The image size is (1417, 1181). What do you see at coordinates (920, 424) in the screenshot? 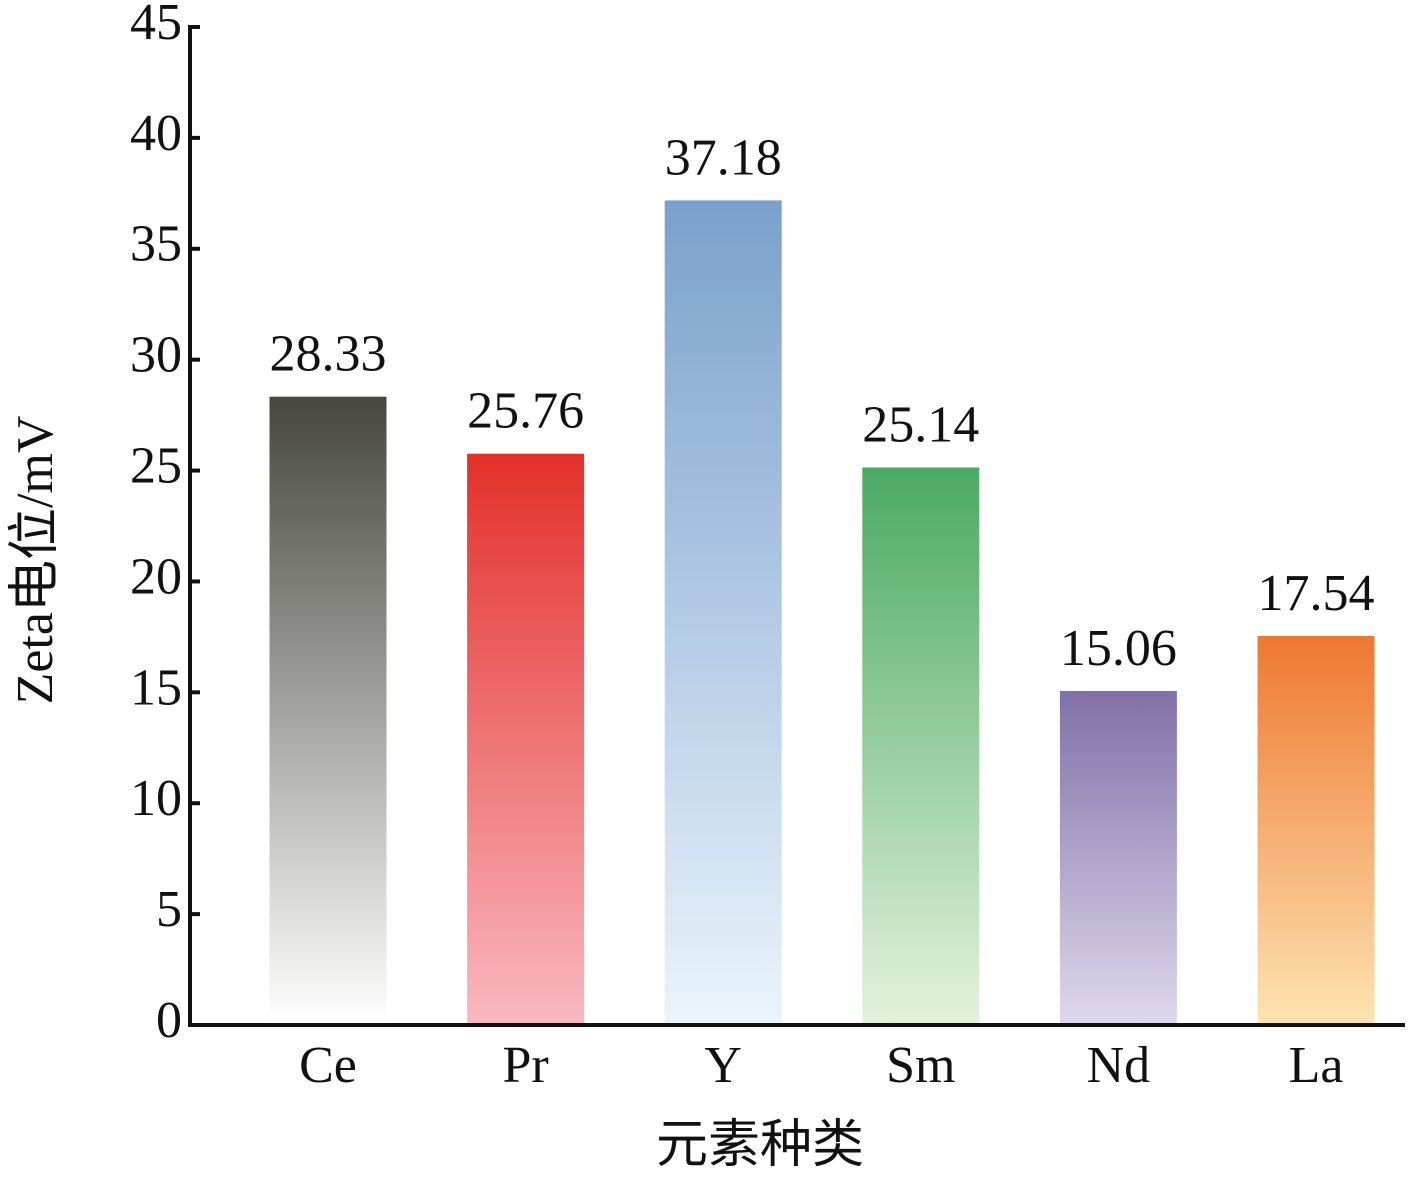
I see `value-label: 25.14` at bounding box center [920, 424].